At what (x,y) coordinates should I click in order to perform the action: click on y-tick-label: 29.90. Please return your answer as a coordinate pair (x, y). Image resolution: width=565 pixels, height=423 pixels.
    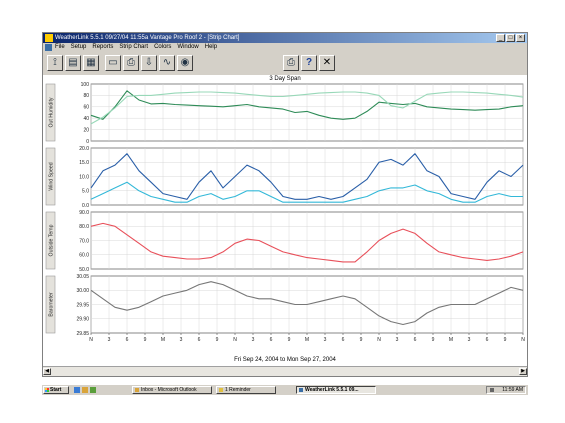
    Looking at the image, I should click on (82, 320).